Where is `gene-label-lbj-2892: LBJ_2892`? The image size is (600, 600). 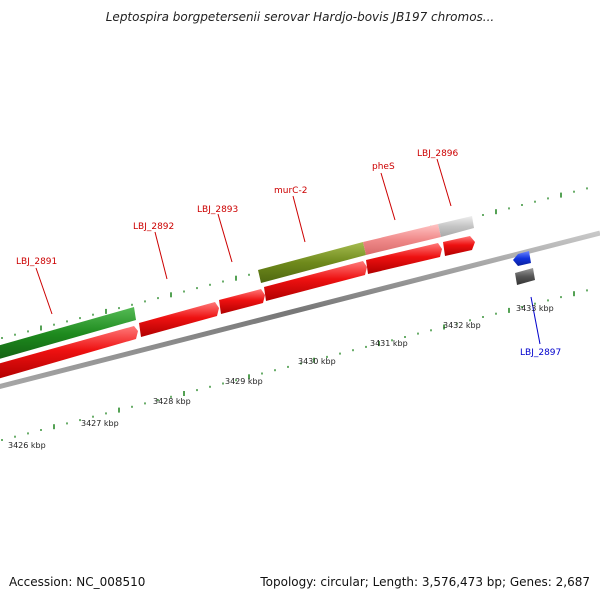
gene-label-lbj-2892: LBJ_2892 is located at coordinates (153, 227).